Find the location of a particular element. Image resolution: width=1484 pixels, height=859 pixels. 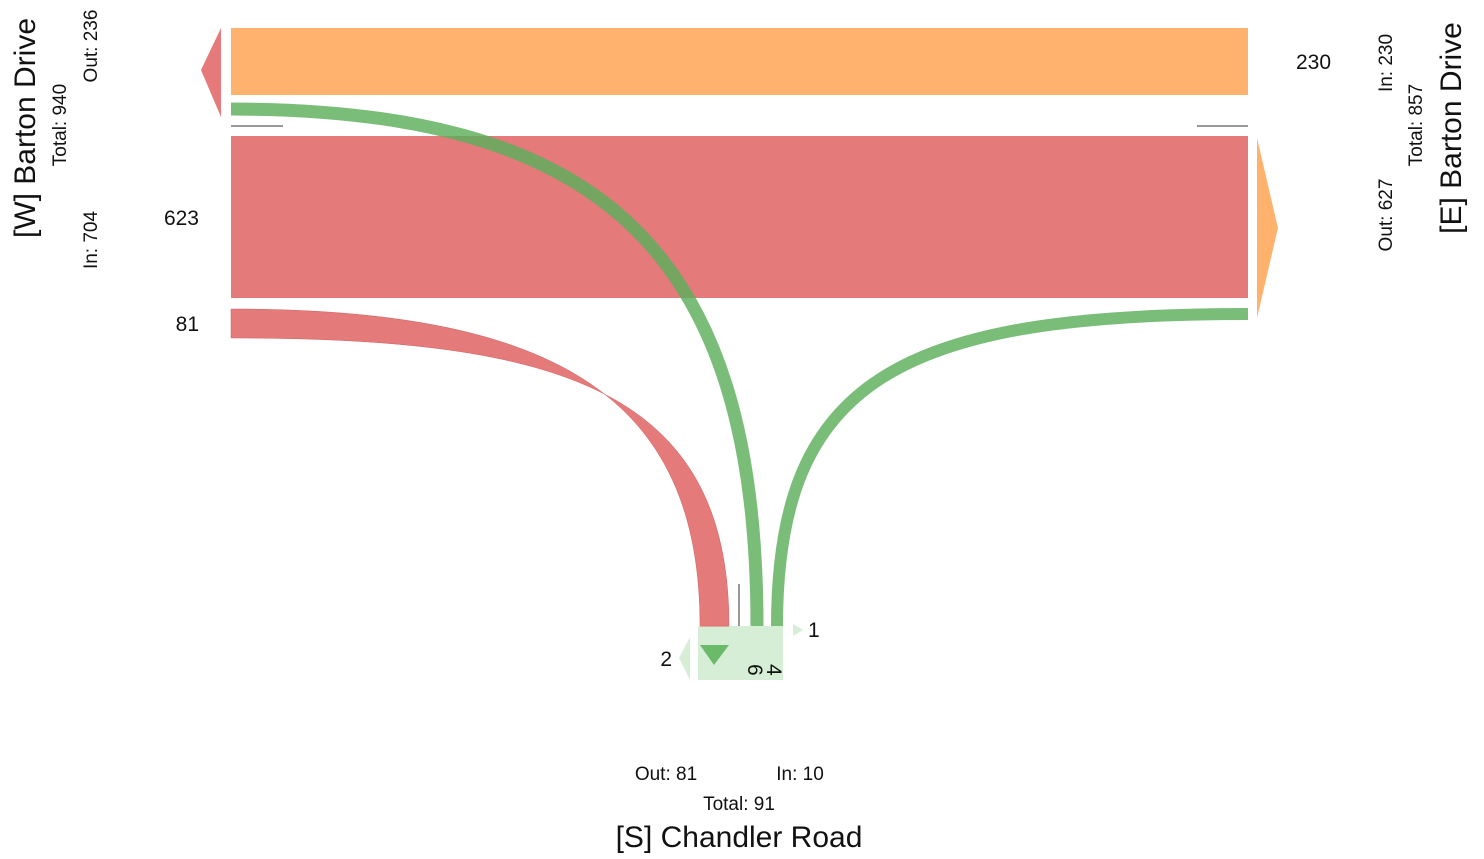

west-total: Total: 940 is located at coordinates (60, 125).